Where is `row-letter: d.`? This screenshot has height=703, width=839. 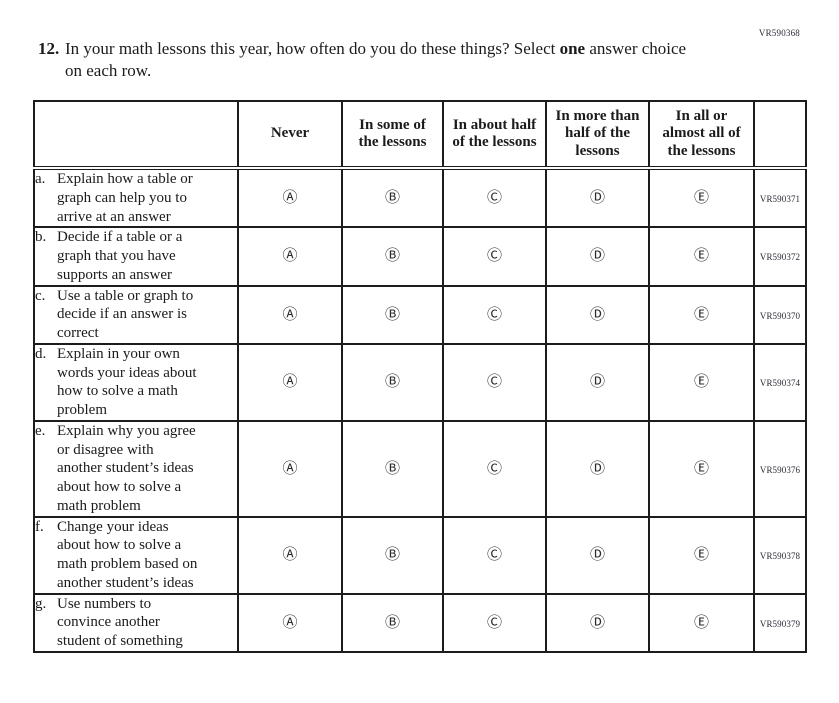 row-letter: d. is located at coordinates (41, 353).